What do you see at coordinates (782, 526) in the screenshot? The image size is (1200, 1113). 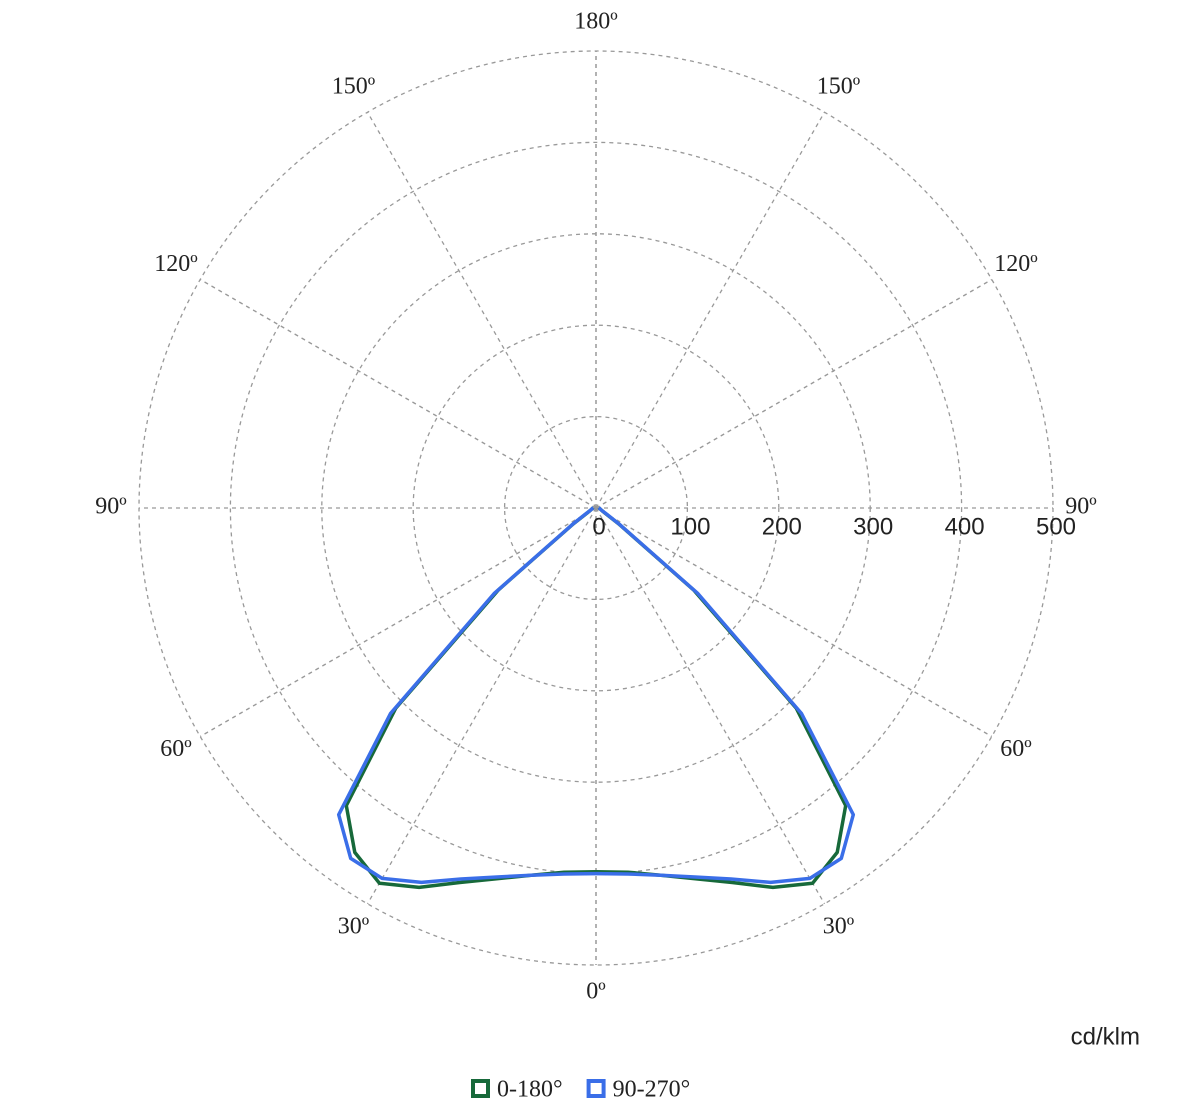 I see `r-tick-label: 200` at bounding box center [782, 526].